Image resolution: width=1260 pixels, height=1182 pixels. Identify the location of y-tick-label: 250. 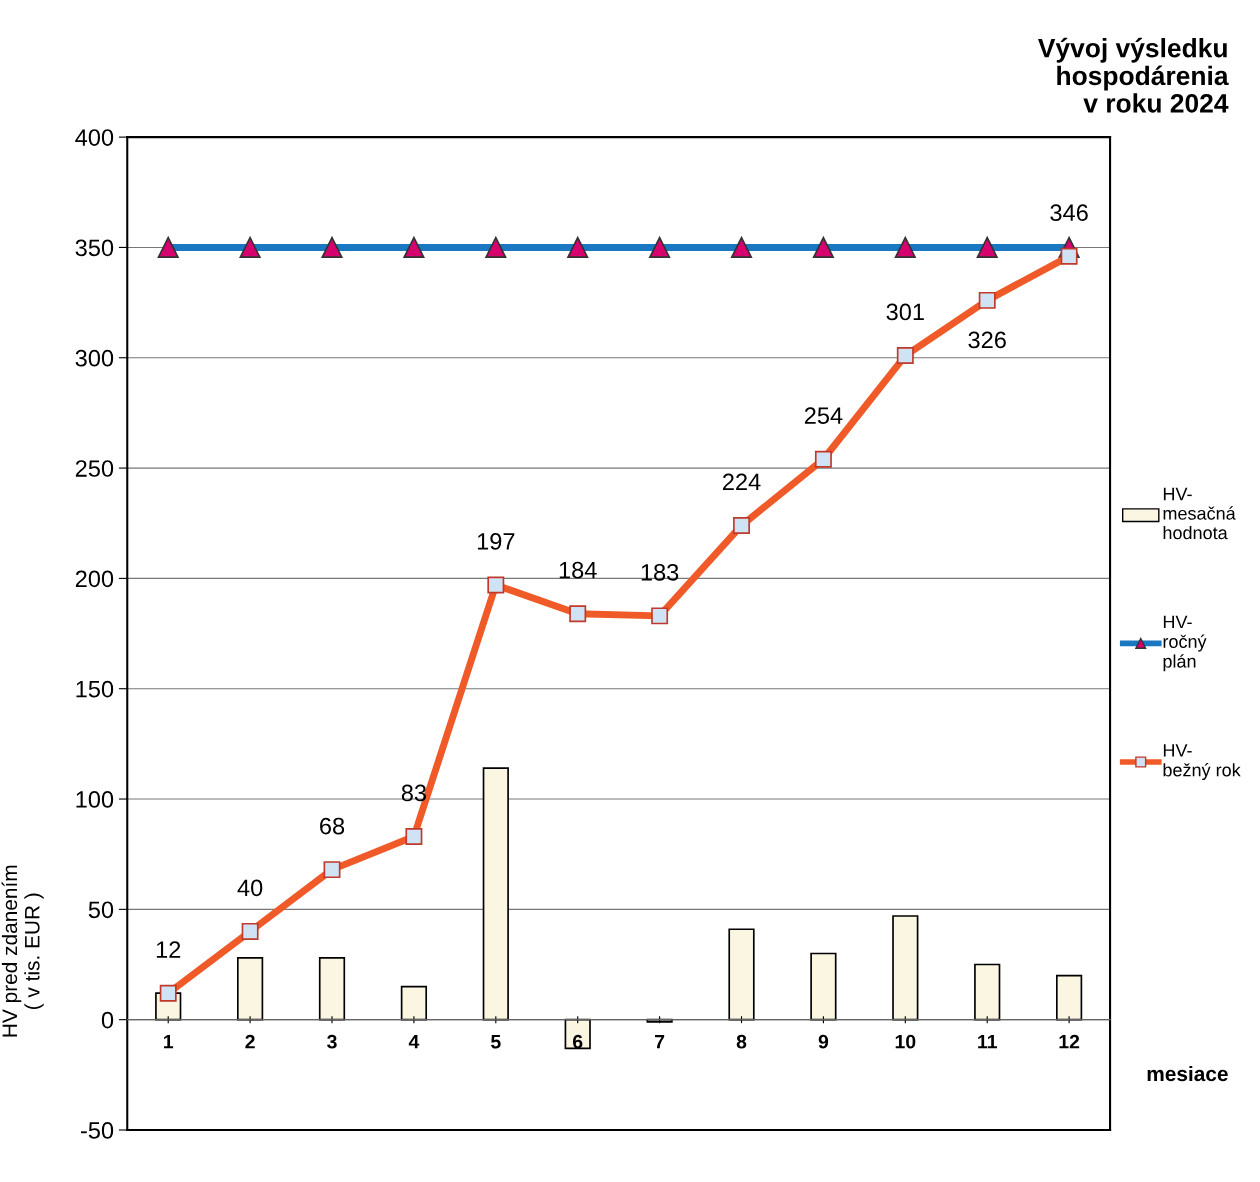
(94, 468).